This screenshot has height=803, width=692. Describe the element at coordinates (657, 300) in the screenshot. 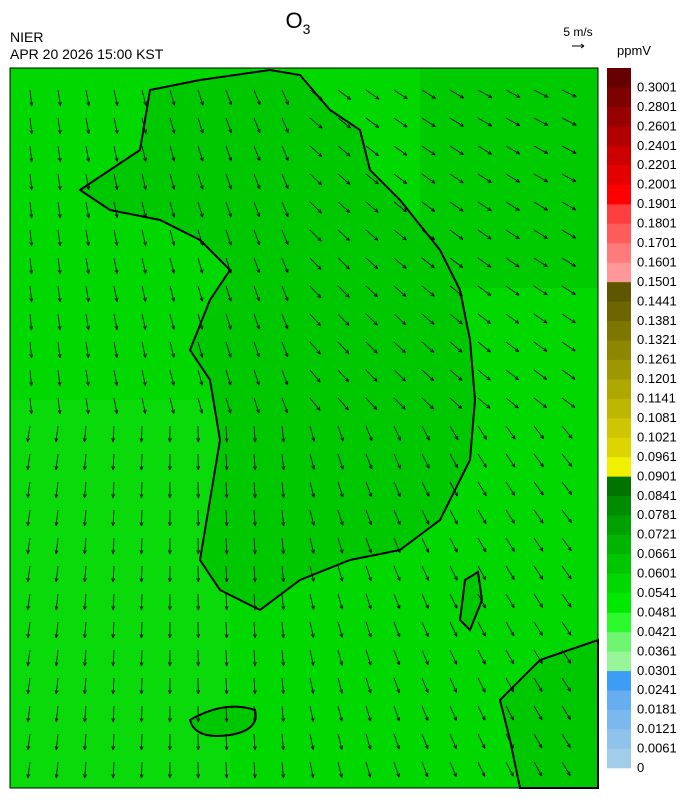

I see `colorbar-label: 0.1441` at that location.